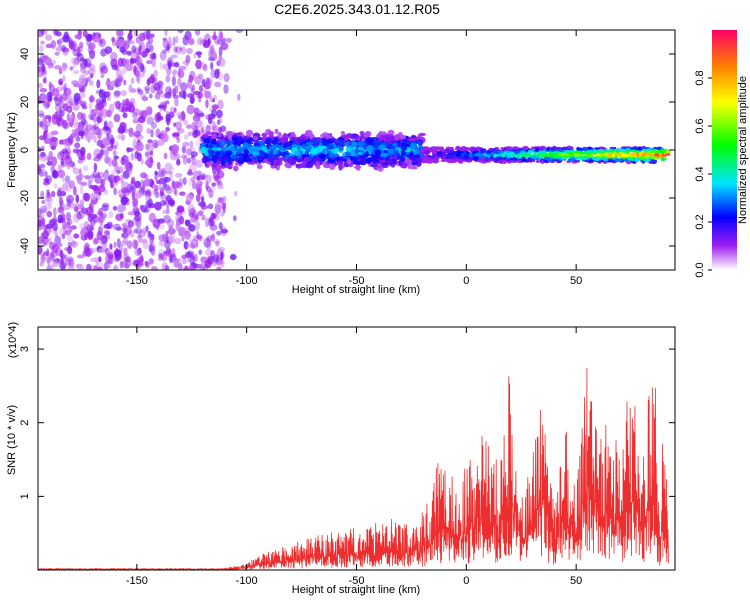 Image resolution: width=750 pixels, height=600 pixels. Describe the element at coordinates (25, 246) in the screenshot. I see `spectrogram-y-tick-label: -40` at that location.